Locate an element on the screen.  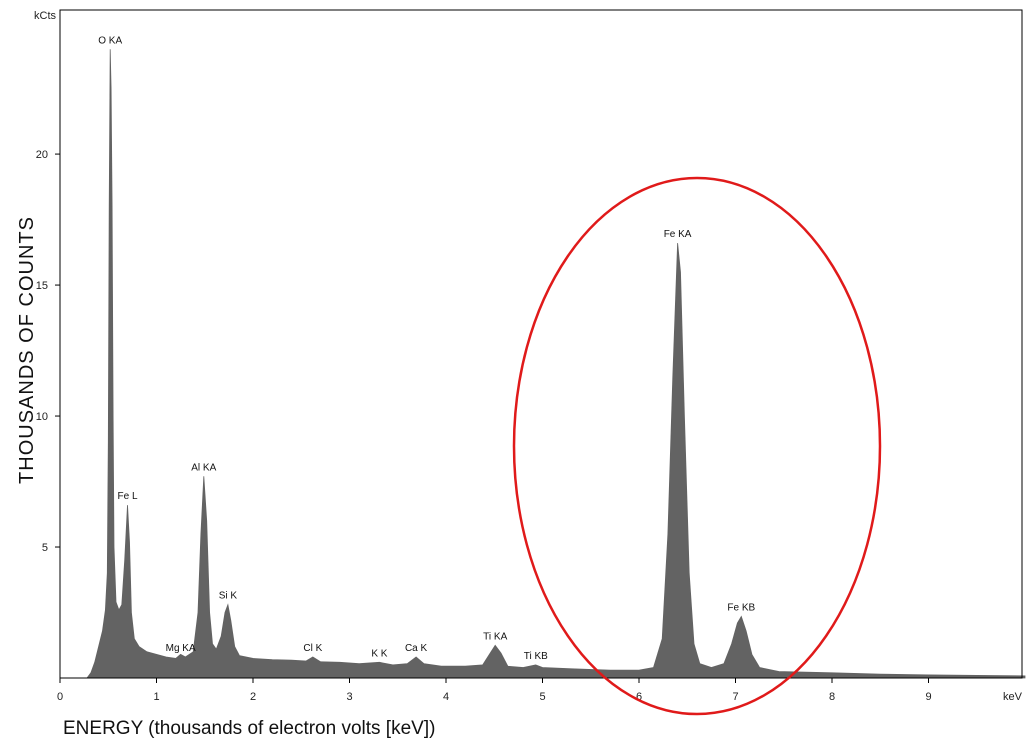
x-tick-label: 2 is located at coordinates (253, 697).